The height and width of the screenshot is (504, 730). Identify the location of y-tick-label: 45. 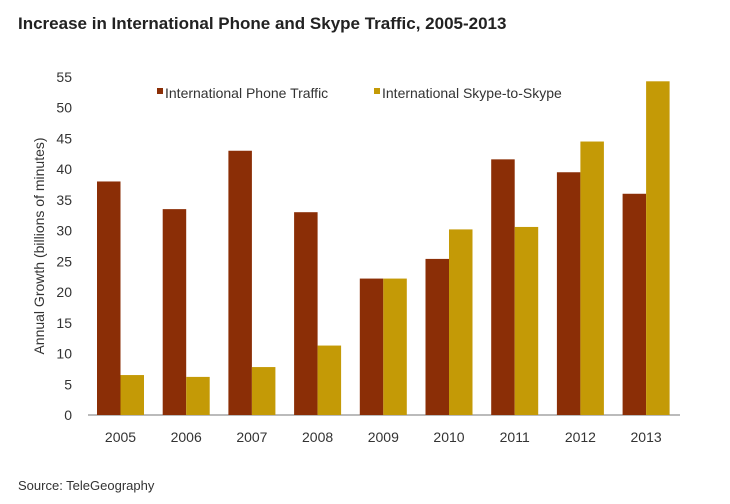
(64, 138).